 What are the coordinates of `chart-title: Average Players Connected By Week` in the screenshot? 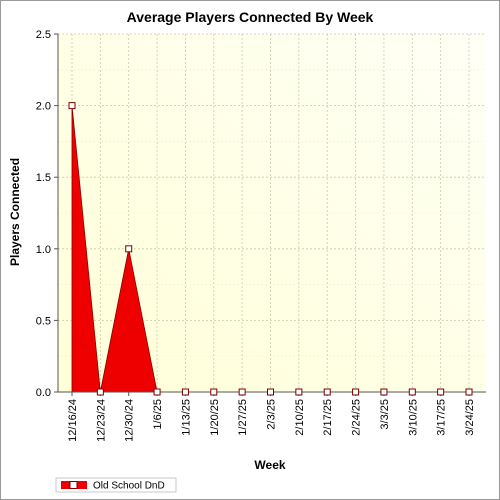 It's located at (250, 17).